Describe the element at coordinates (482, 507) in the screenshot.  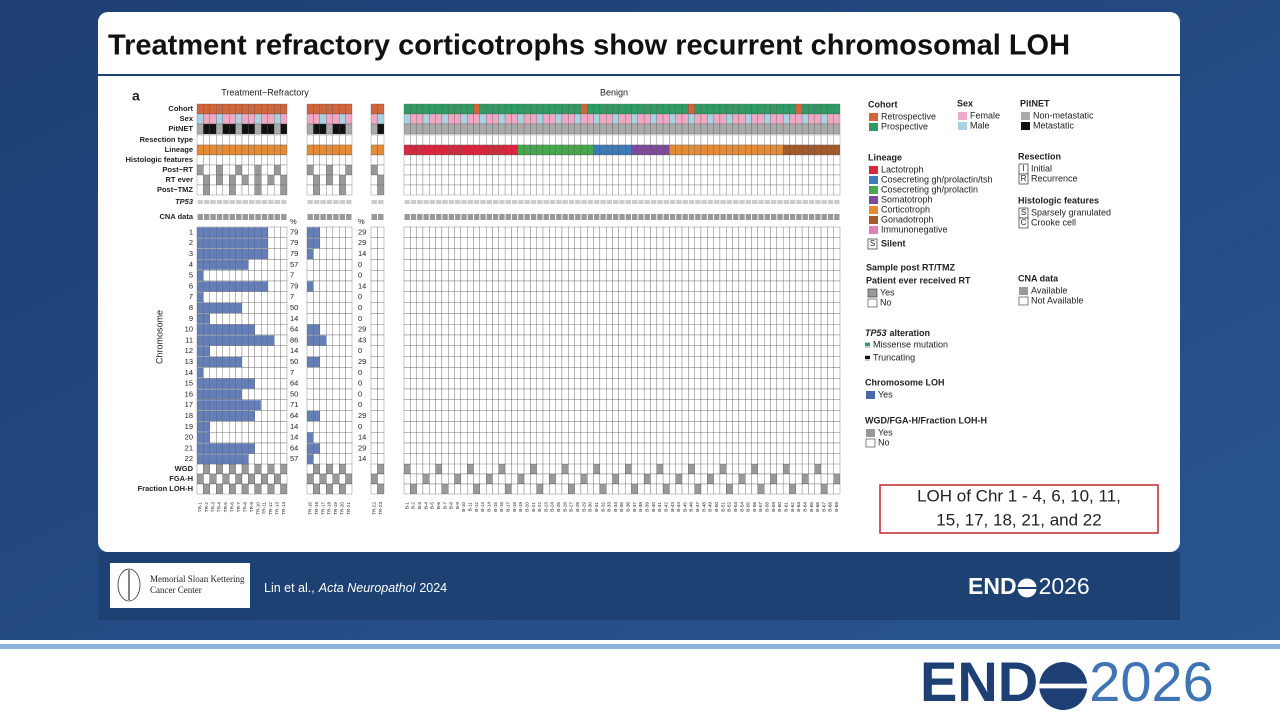
I see `sample-label: B-13` at that location.